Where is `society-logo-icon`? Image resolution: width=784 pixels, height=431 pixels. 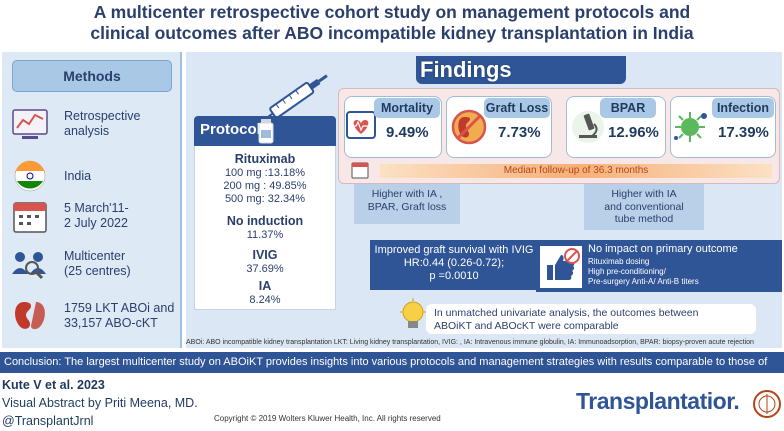 society-logo-icon is located at coordinates (767, 404).